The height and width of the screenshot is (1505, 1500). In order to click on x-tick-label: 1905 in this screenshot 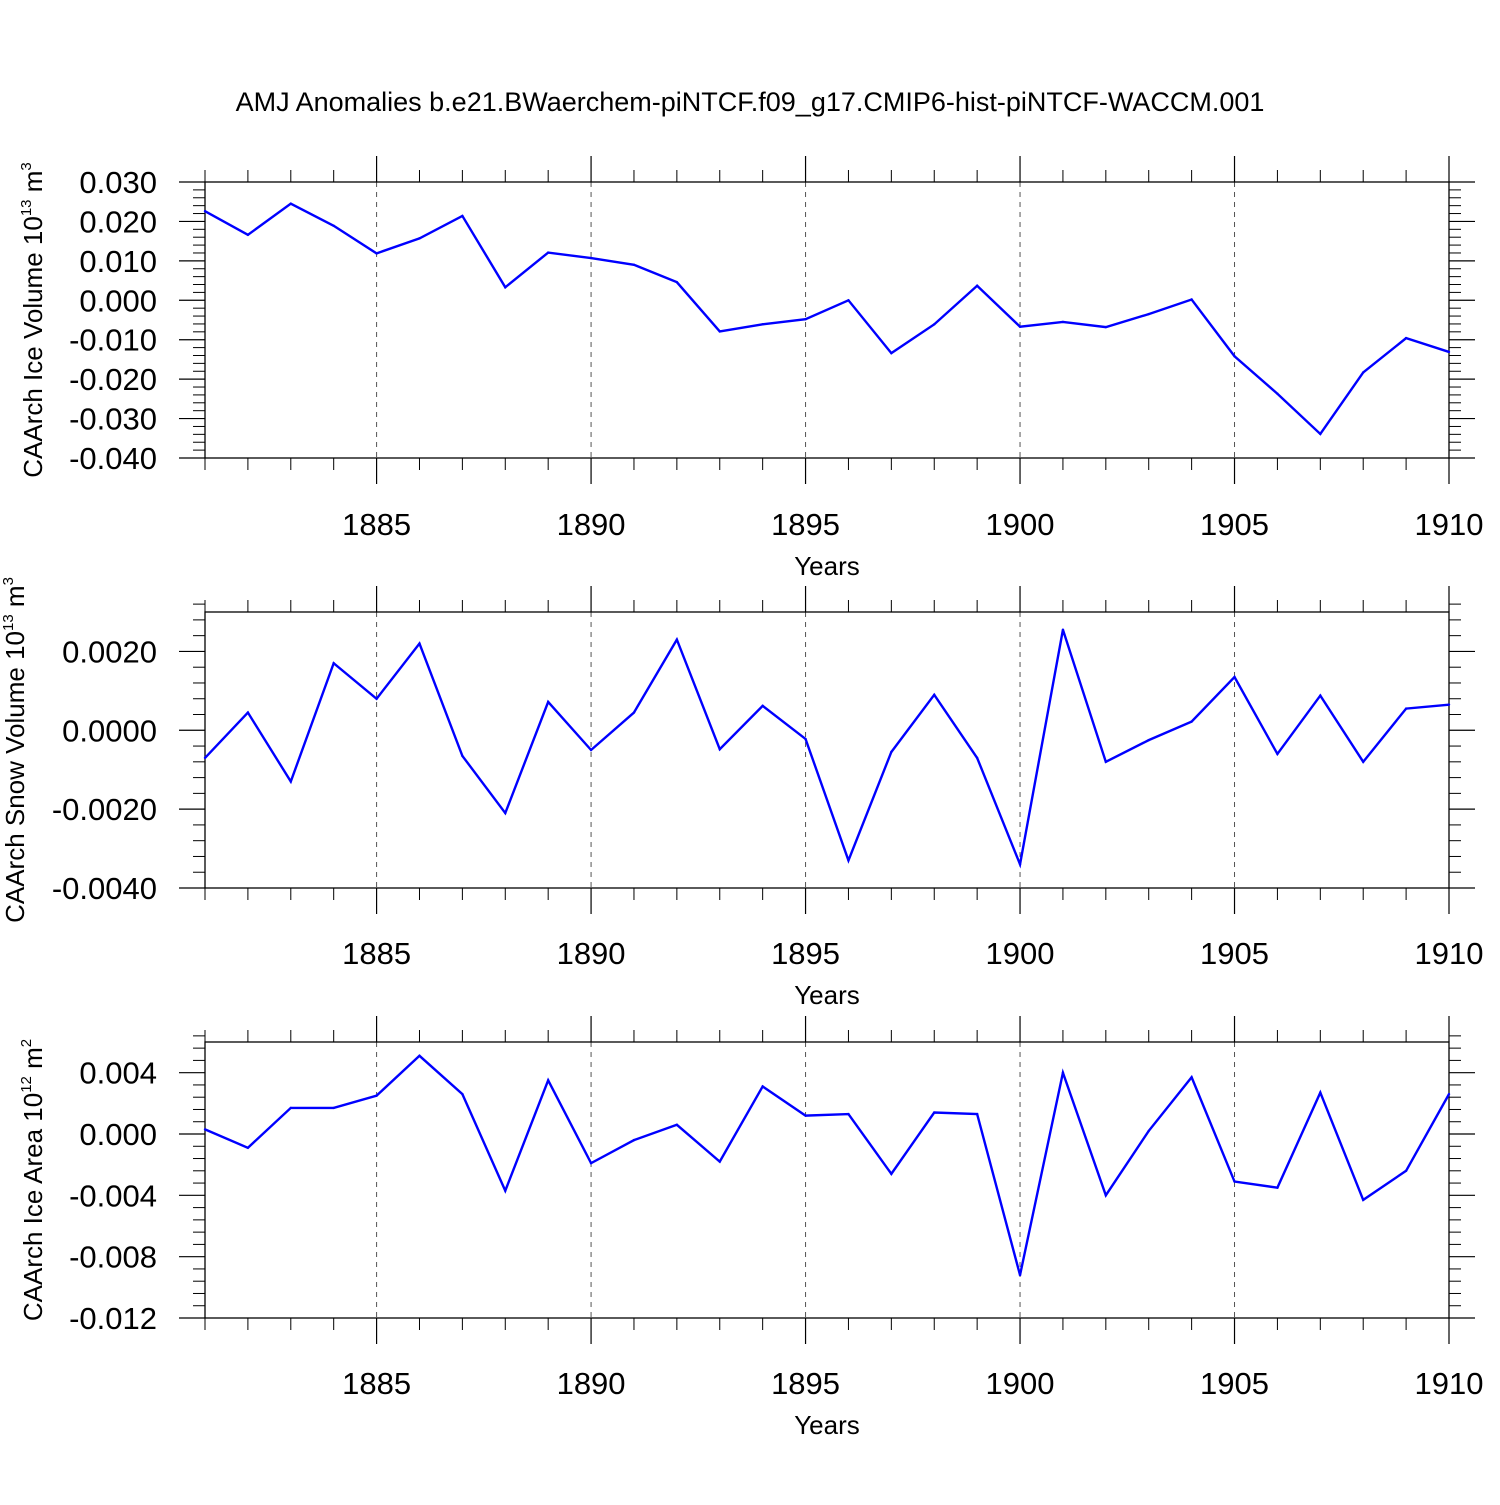, I will do `click(1234, 1383)`.